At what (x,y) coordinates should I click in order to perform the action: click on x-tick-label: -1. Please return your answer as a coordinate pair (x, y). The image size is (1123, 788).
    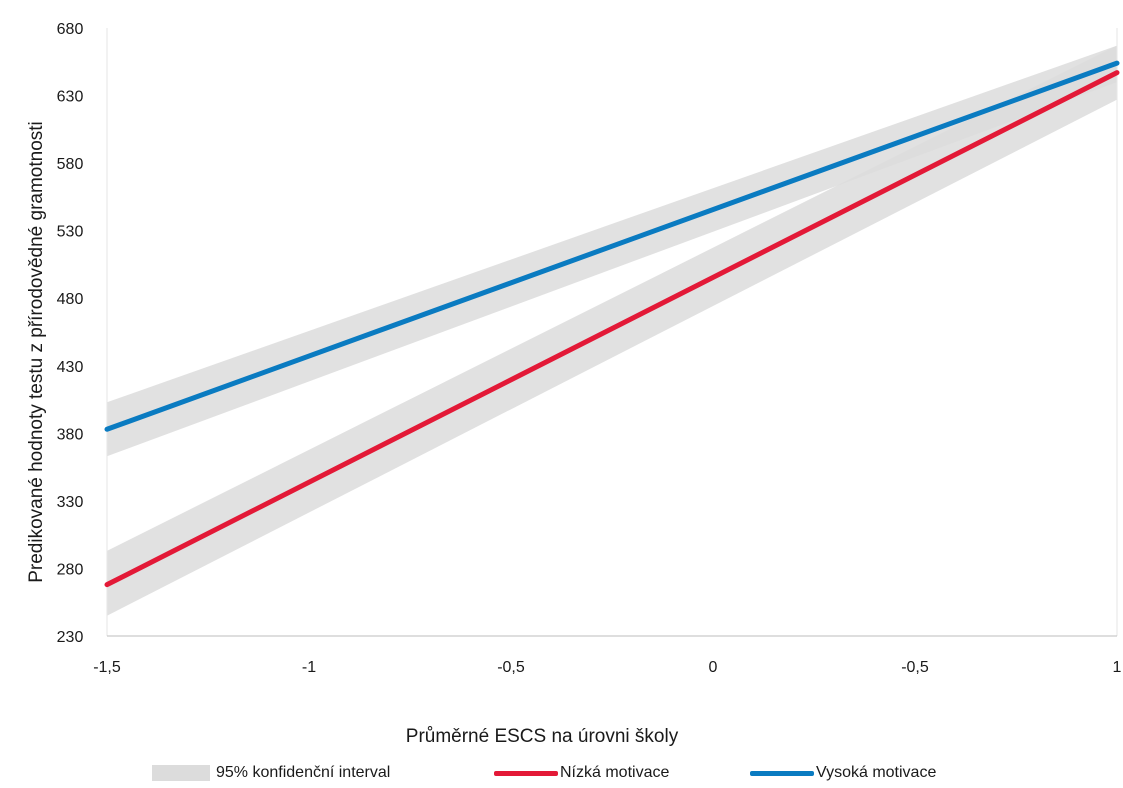
    Looking at the image, I should click on (309, 667).